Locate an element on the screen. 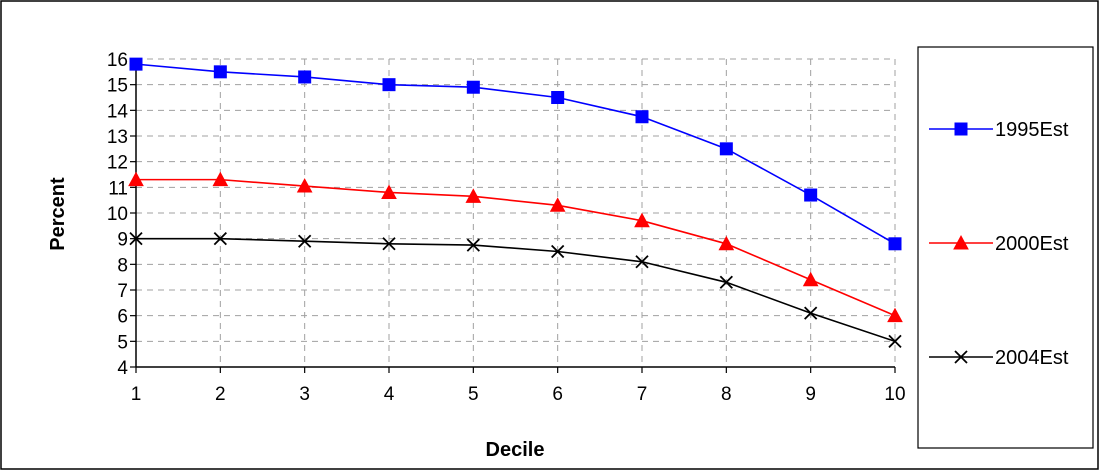  series-2-point-10-stroke-b is located at coordinates (895, 341).